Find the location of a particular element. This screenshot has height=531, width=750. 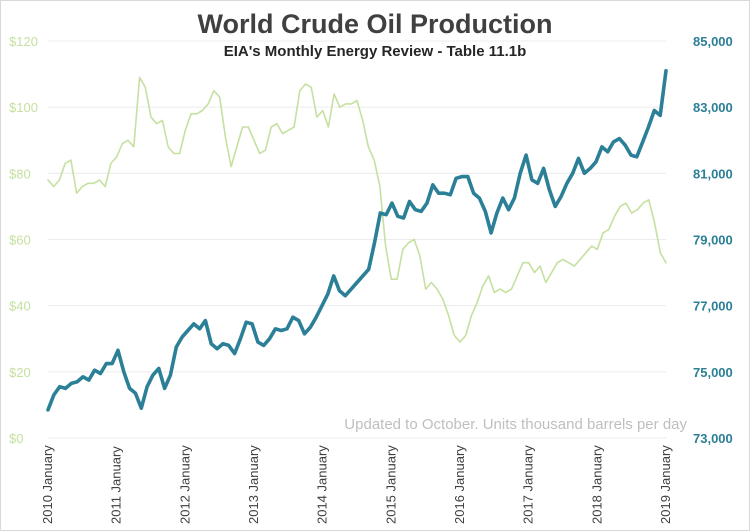

right-tick-label: 75,000 is located at coordinates (713, 372).